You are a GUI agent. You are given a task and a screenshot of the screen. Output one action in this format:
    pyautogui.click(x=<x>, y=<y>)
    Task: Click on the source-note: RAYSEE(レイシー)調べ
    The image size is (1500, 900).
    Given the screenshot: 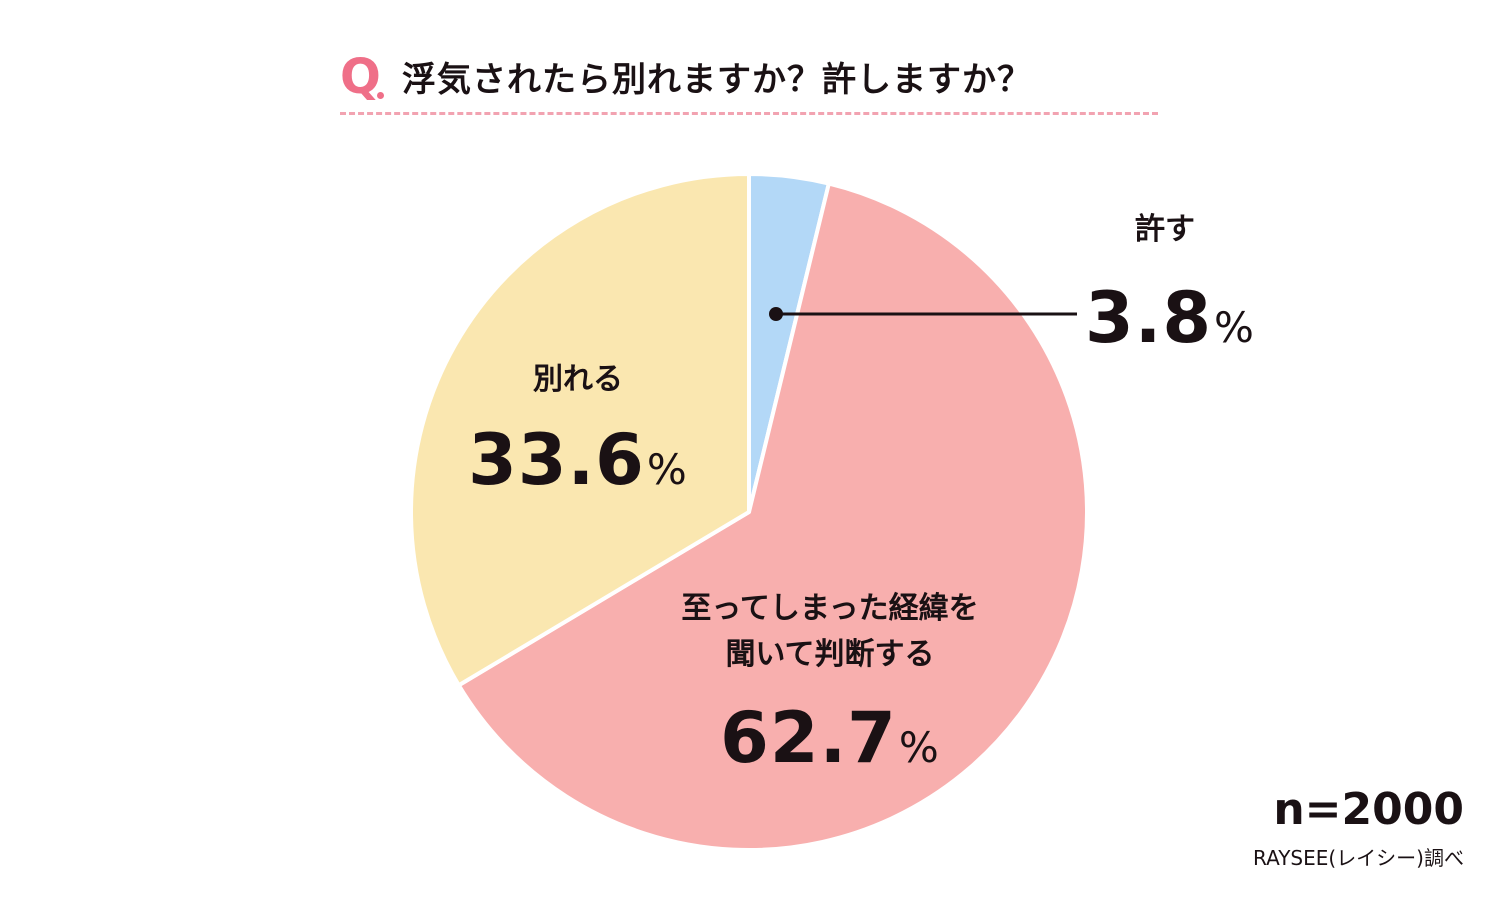 What is the action you would take?
    pyautogui.click(x=1358, y=858)
    